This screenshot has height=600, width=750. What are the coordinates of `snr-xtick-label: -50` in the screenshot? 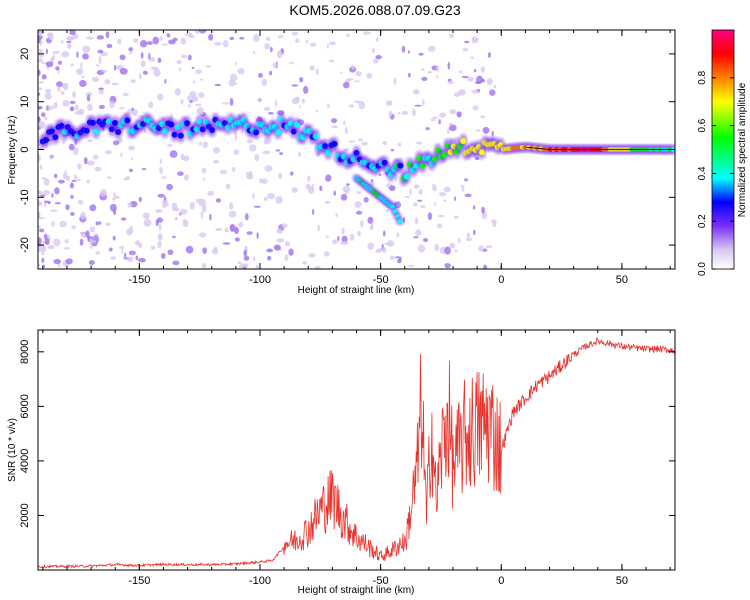 It's located at (381, 581).